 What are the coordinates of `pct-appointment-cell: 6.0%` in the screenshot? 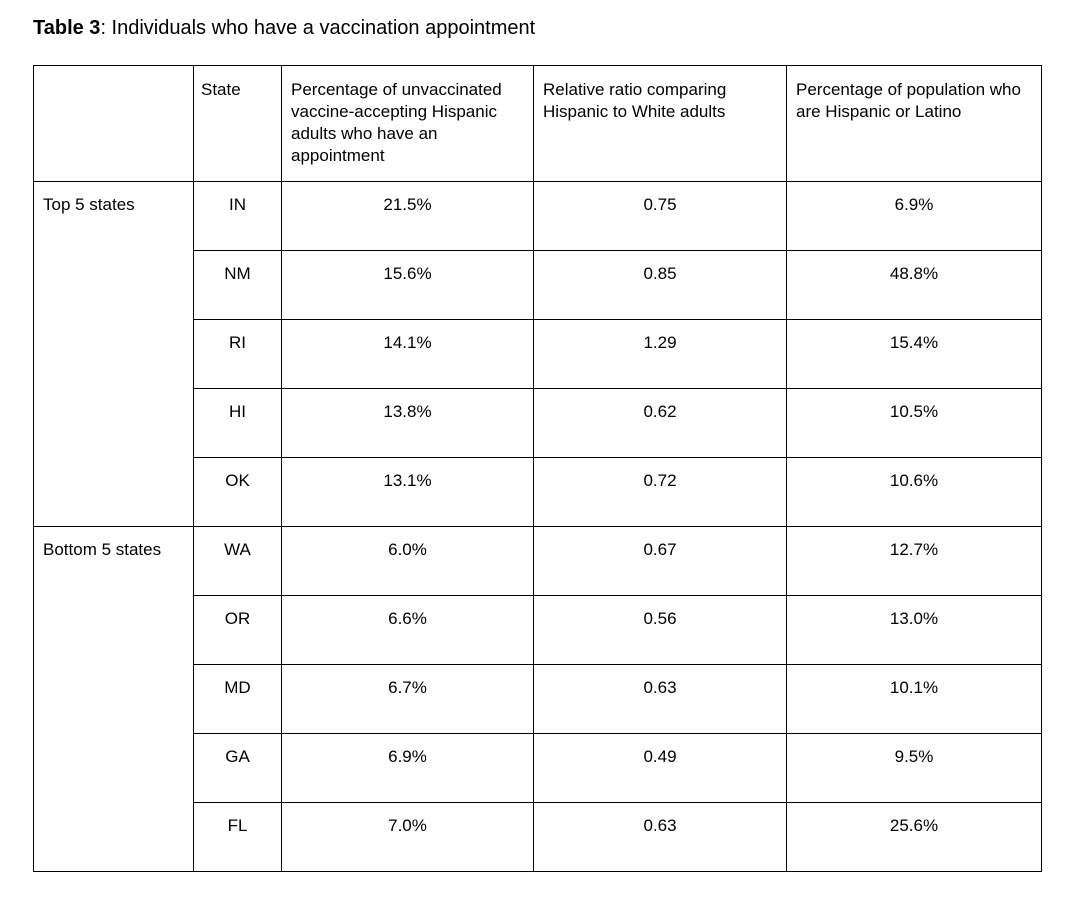 It's located at (407, 561).